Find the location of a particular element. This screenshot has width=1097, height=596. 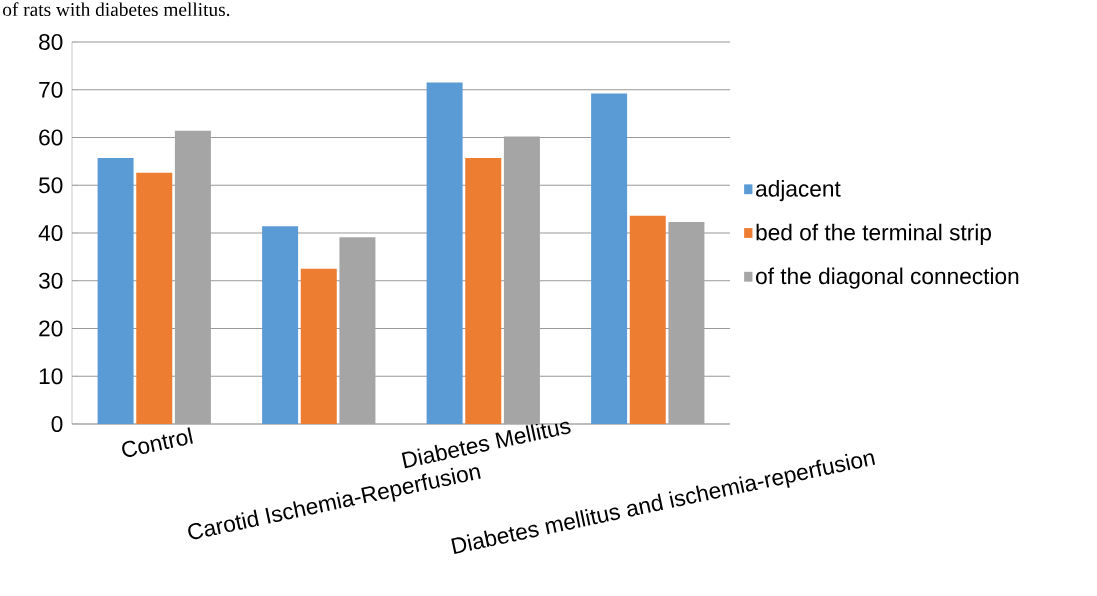

y-tick-label: 10 is located at coordinates (51, 376).